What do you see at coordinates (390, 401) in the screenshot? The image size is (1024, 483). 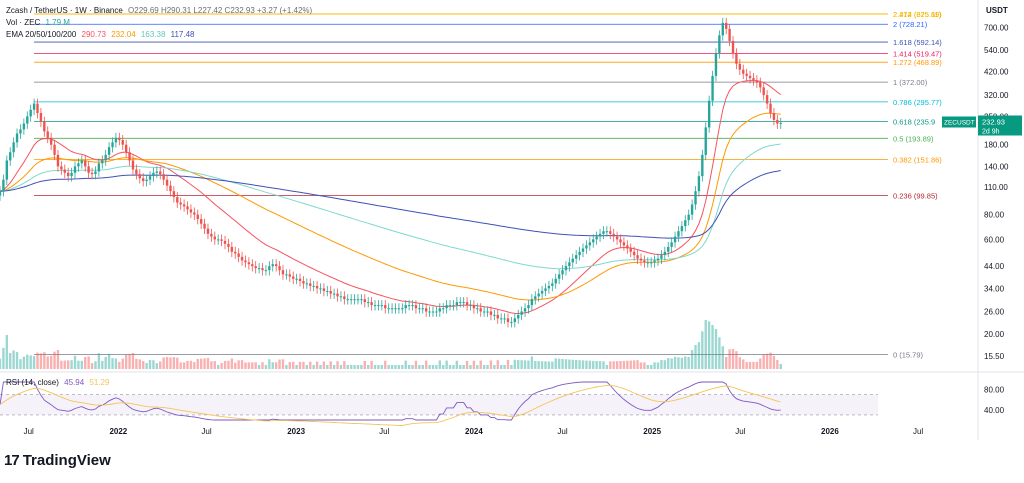 I see `rsi-line` at bounding box center [390, 401].